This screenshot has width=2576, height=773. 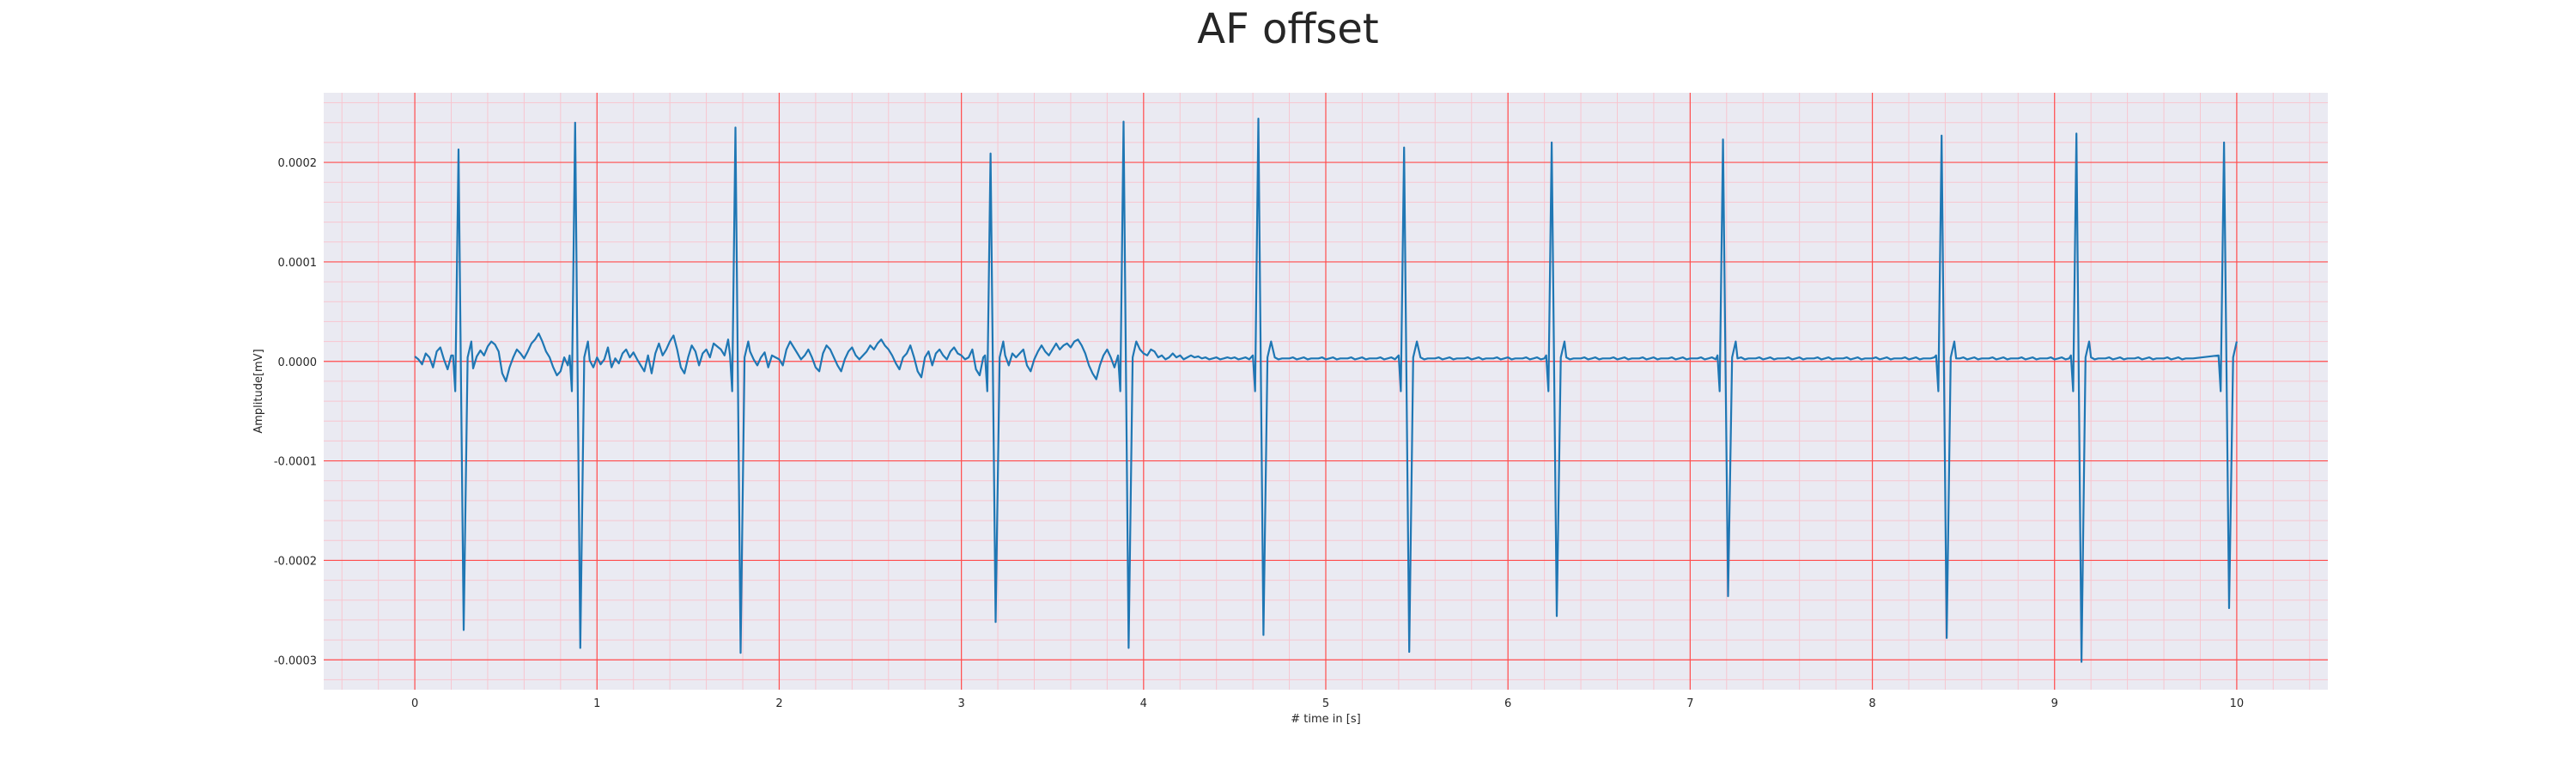 I want to click on x-tick-label: 7, so click(x=1689, y=703).